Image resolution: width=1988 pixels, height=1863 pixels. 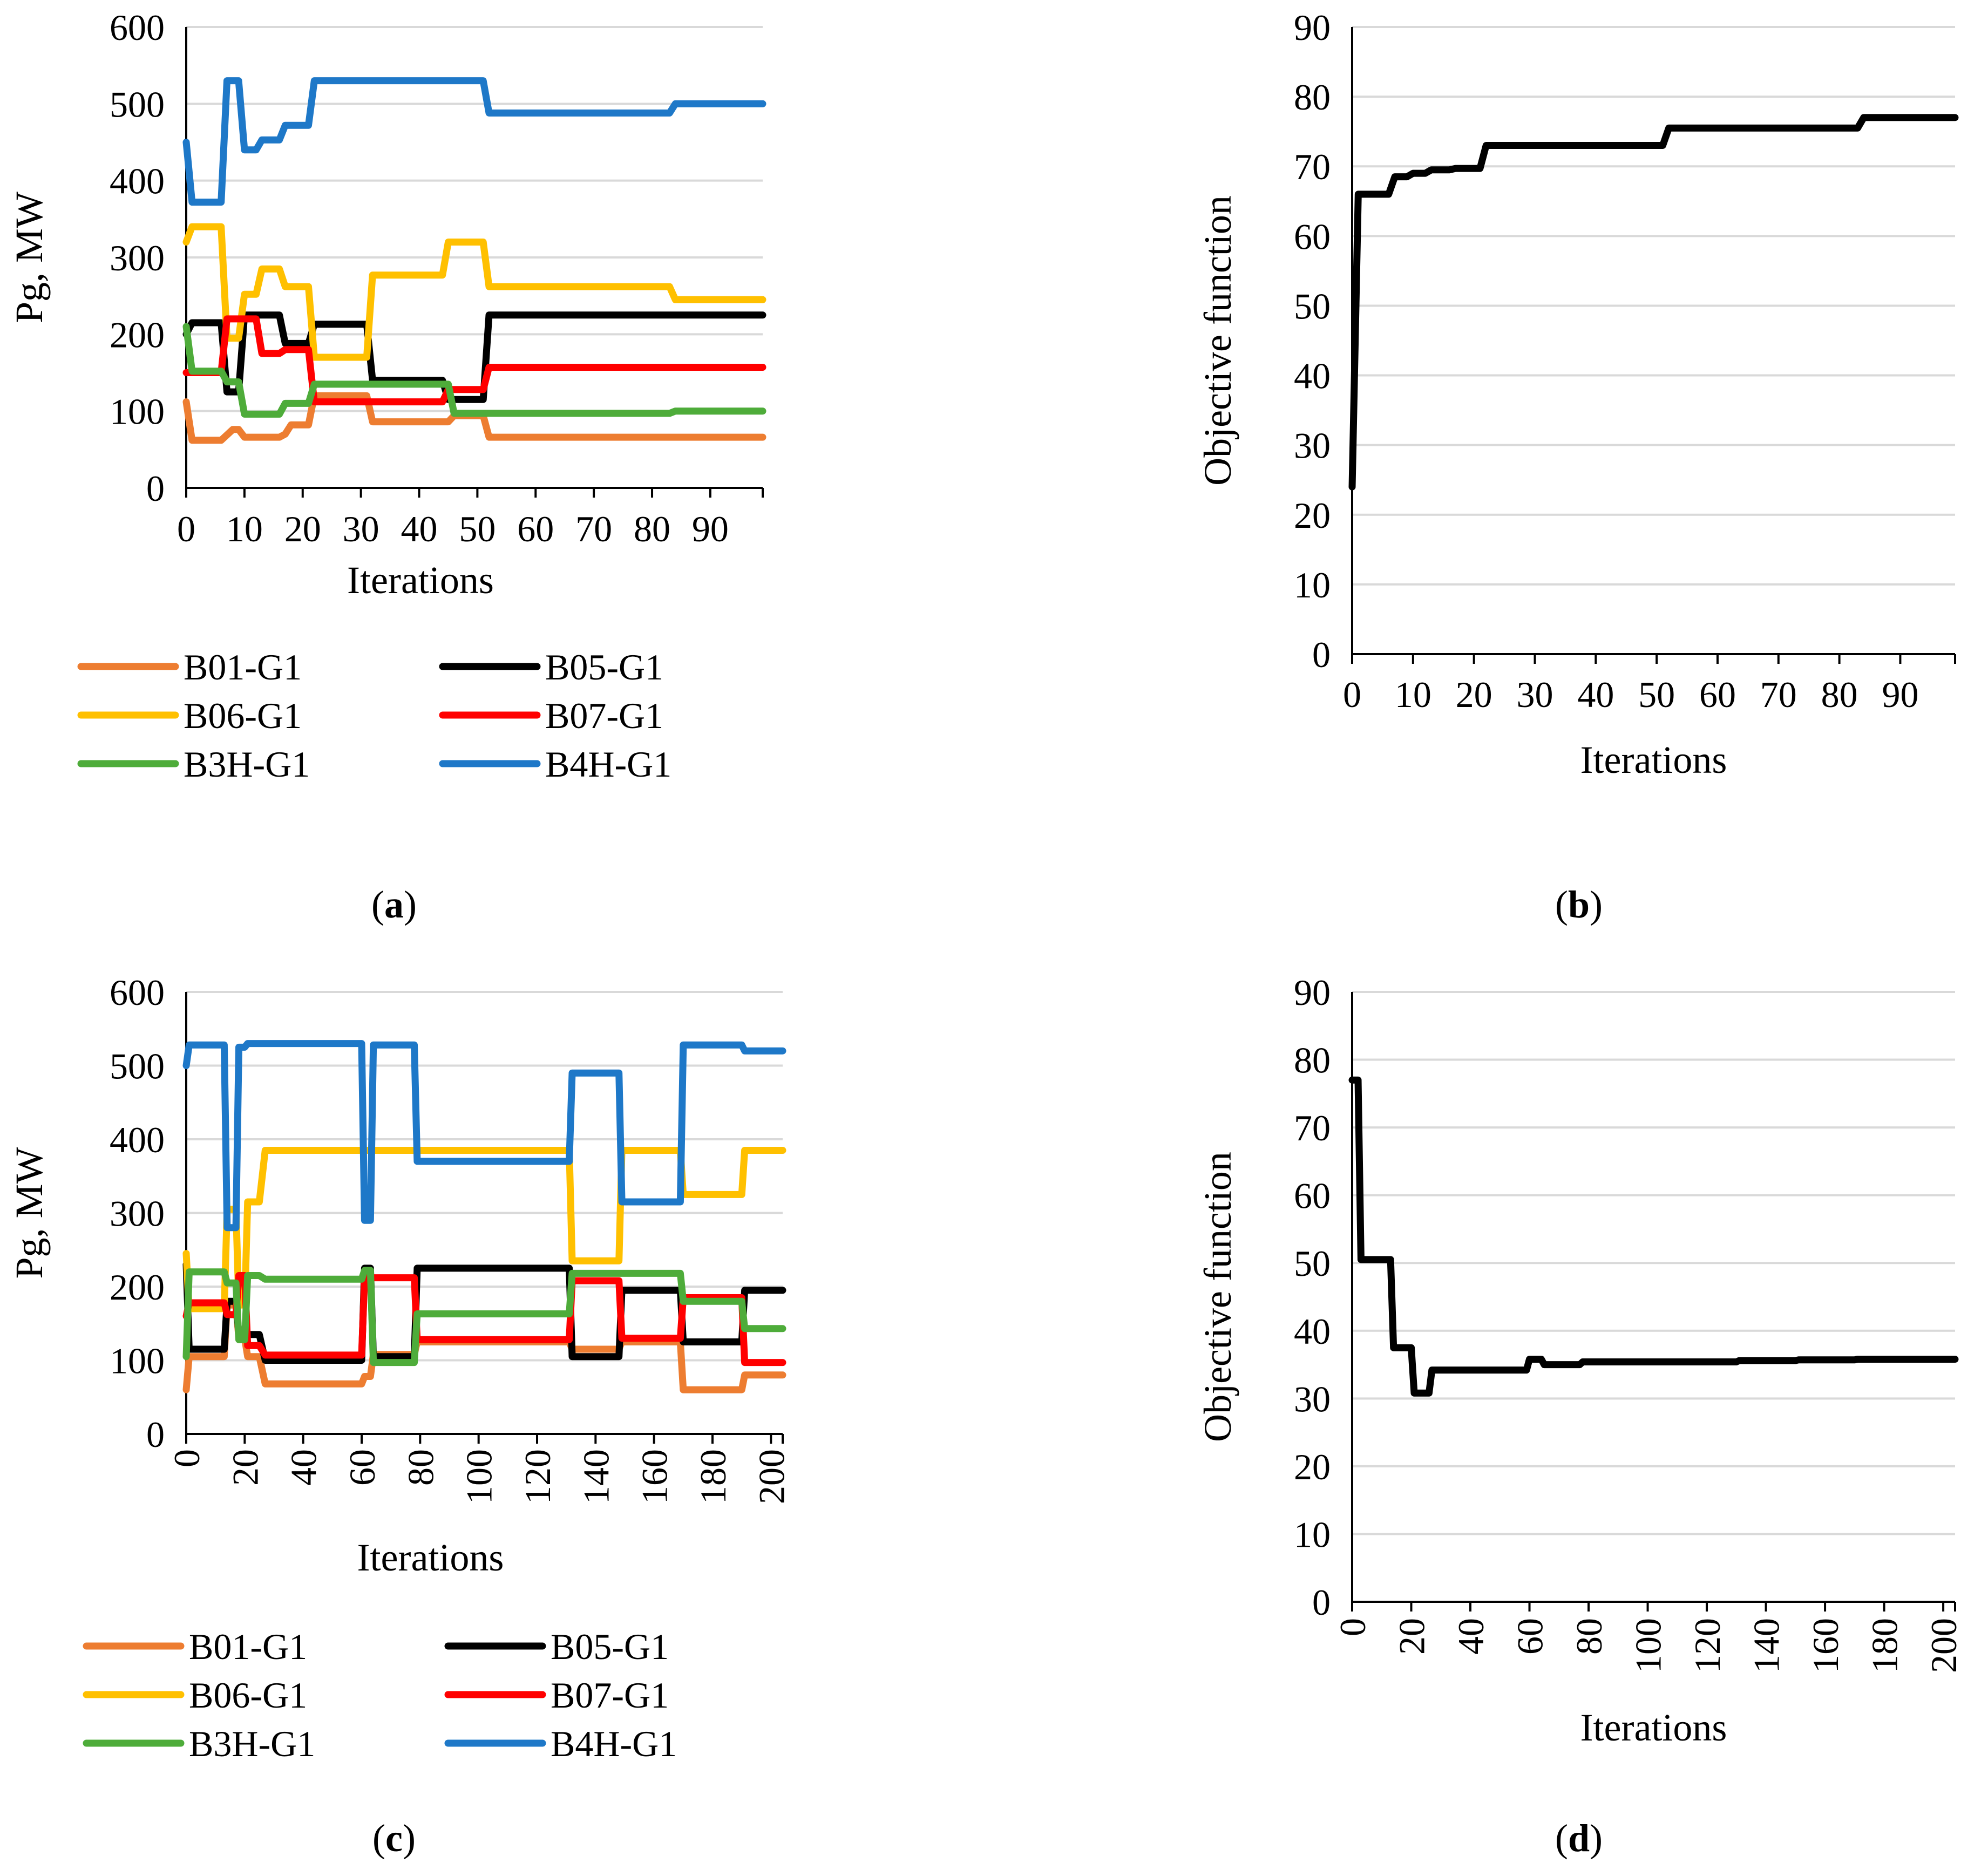 I want to click on y-tick-label: 600, so click(x=137, y=992).